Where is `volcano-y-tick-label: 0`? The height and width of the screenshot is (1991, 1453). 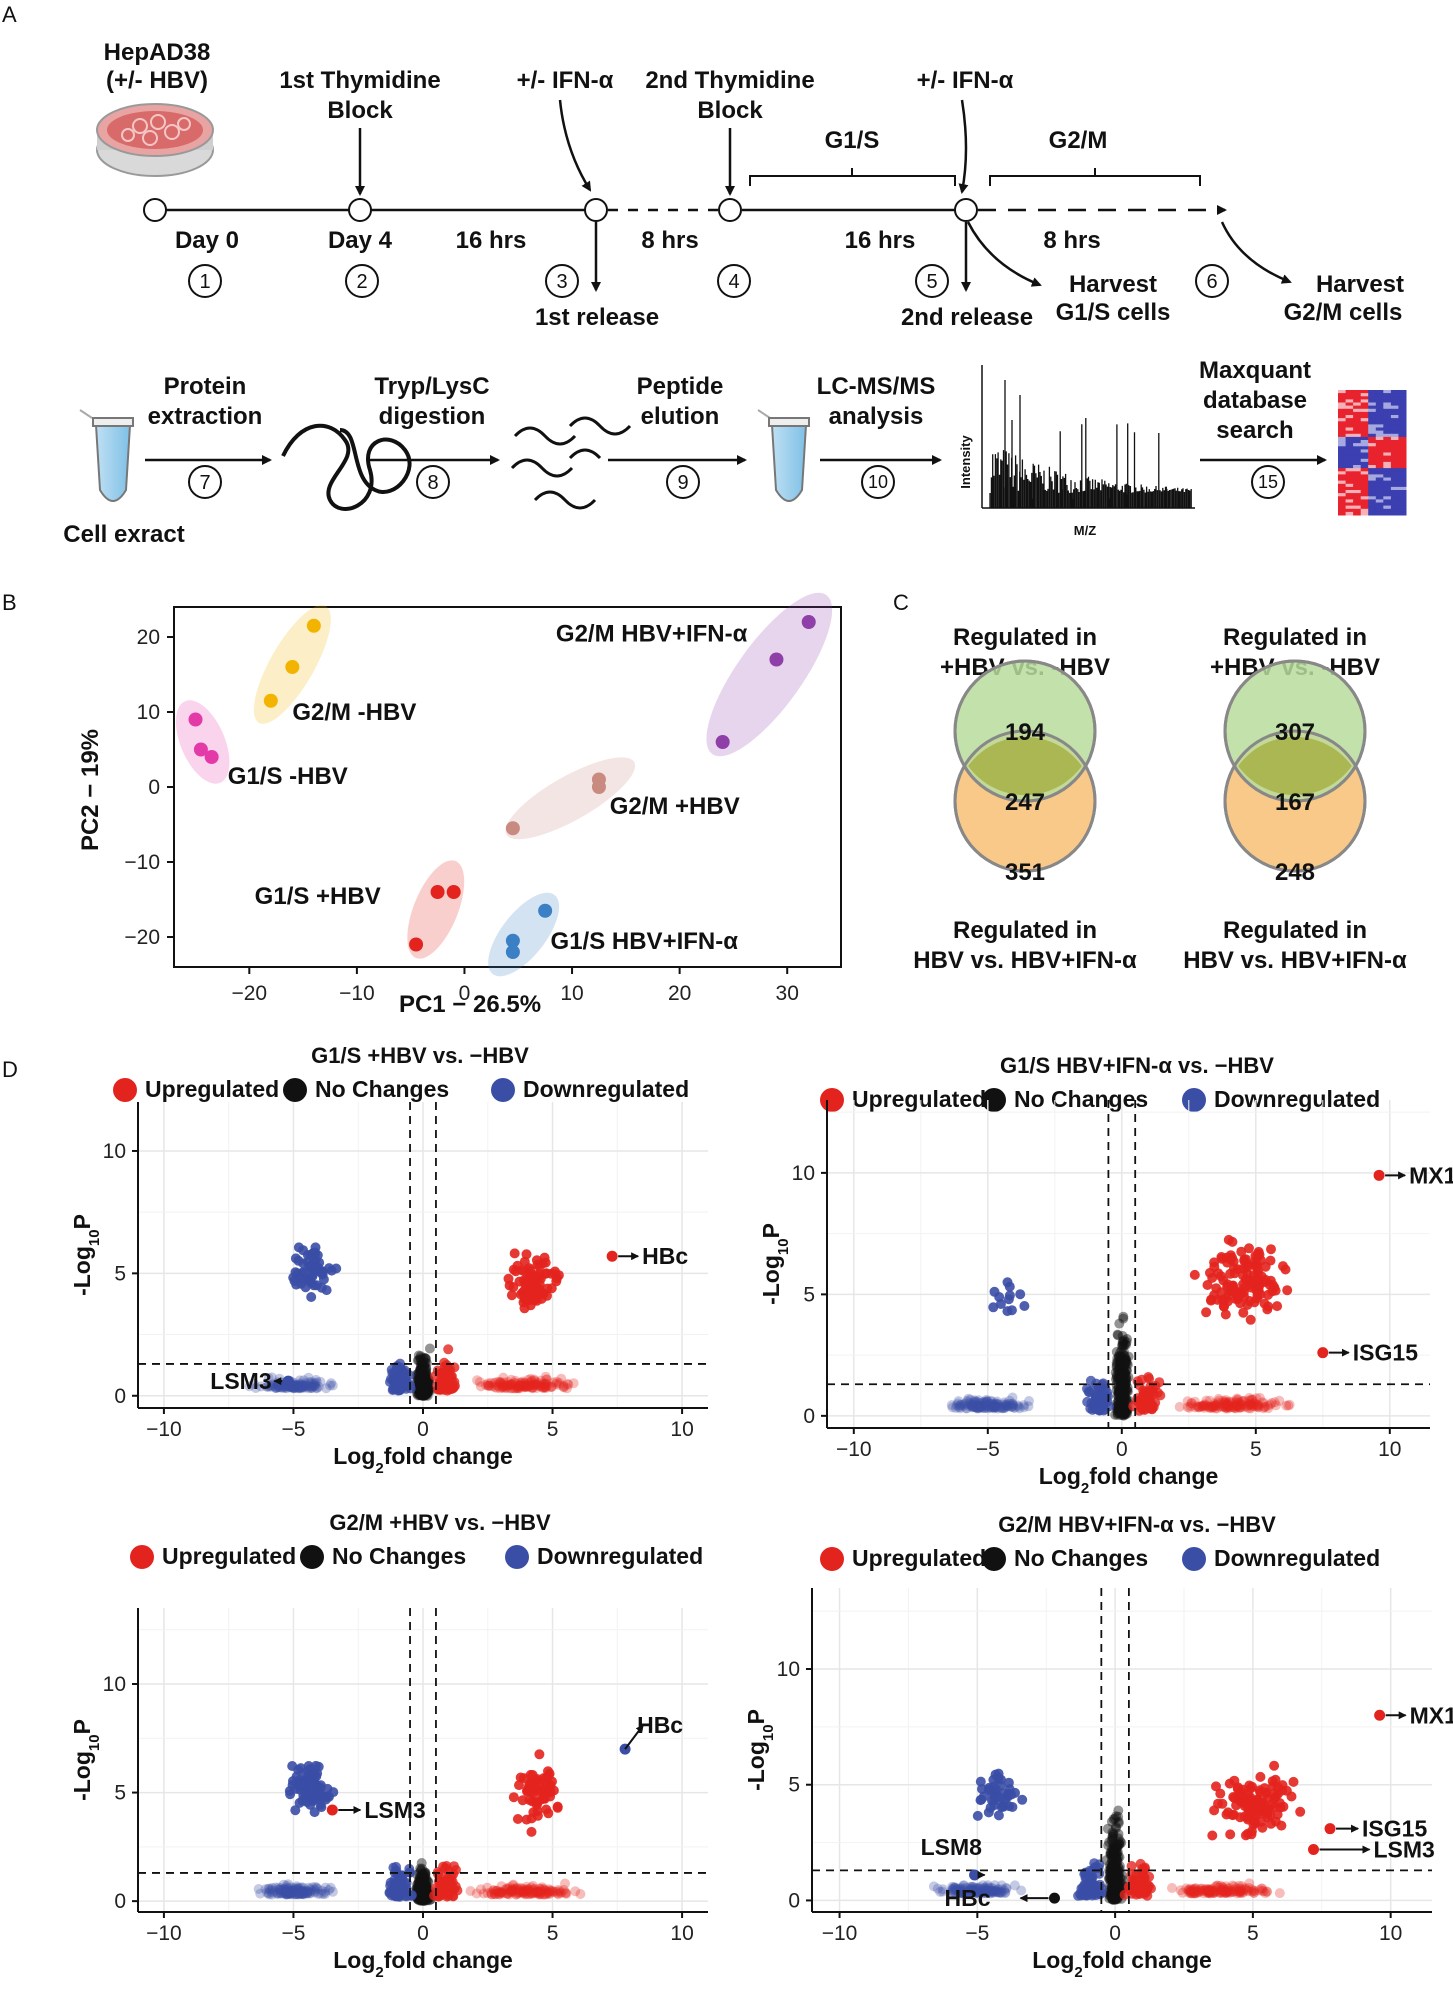 volcano-y-tick-label: 0 is located at coordinates (120, 1396).